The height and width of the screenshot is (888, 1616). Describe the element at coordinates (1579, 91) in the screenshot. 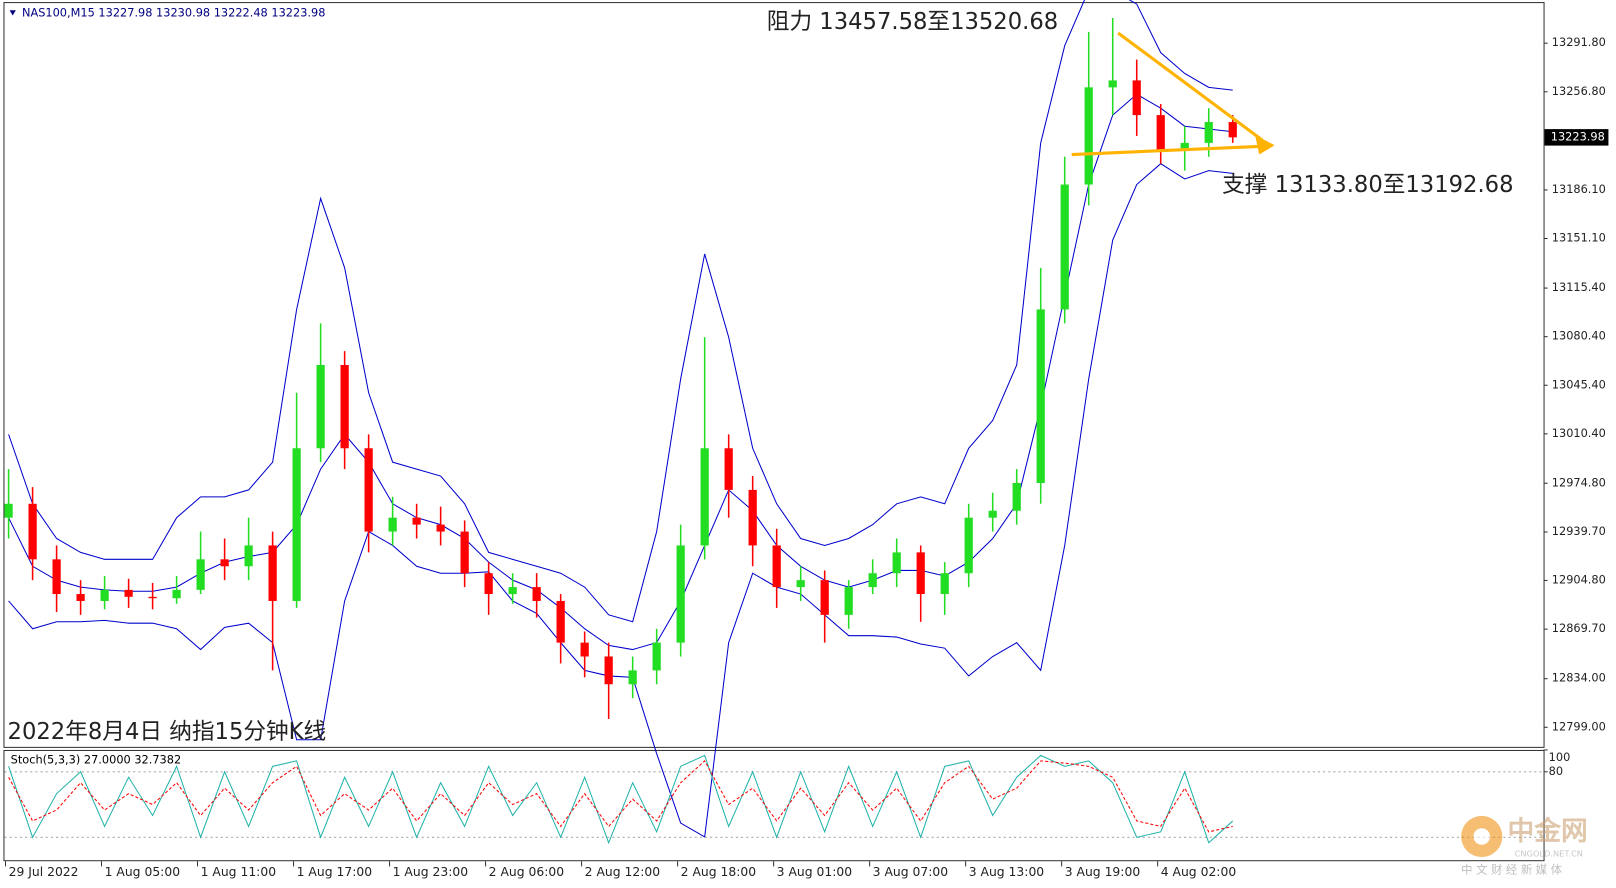

I see `y-tick-label: 13256.80` at that location.